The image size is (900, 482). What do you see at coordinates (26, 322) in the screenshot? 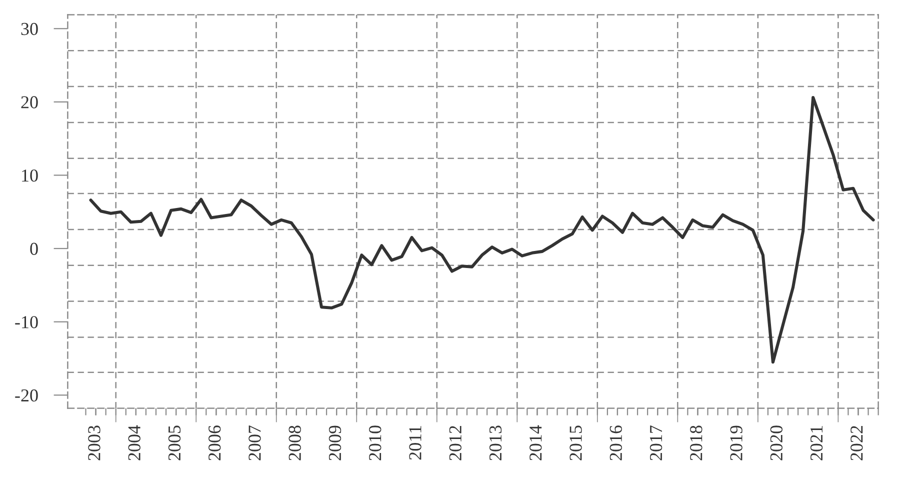
I see `y-tick-label: -10` at bounding box center [26, 322].